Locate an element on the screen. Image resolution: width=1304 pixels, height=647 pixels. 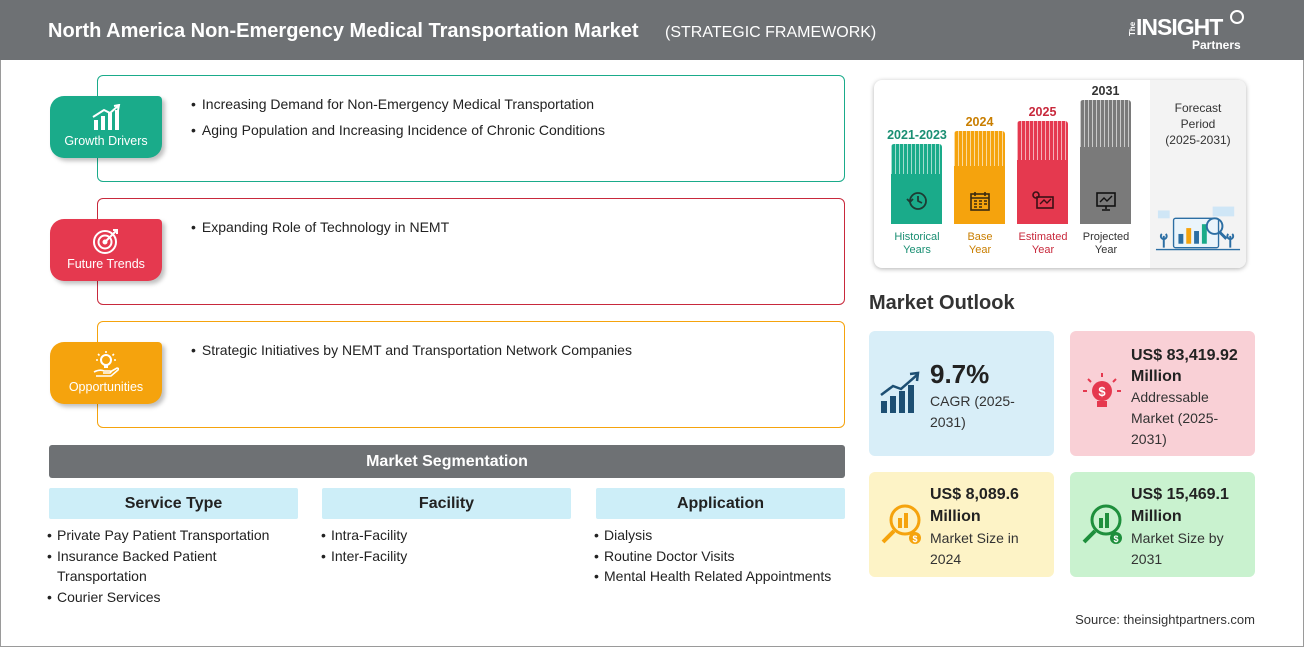
market-size-2024-unit: Million is located at coordinates (955, 516).